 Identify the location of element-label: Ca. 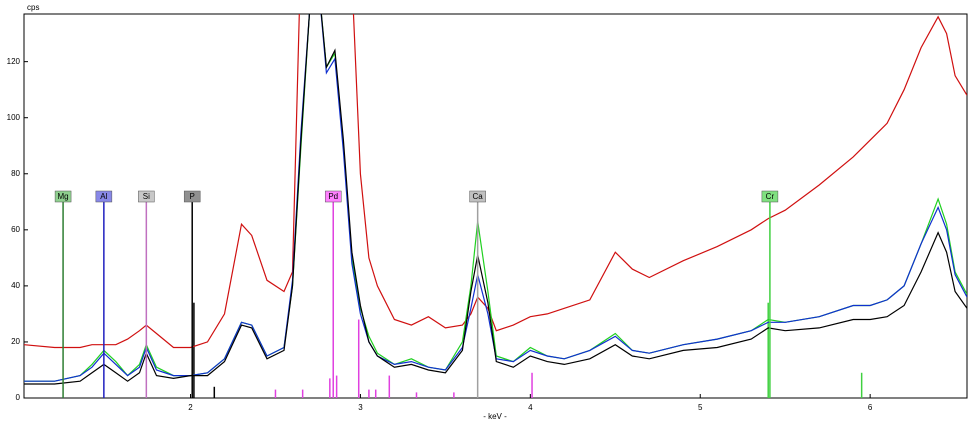
(478, 196).